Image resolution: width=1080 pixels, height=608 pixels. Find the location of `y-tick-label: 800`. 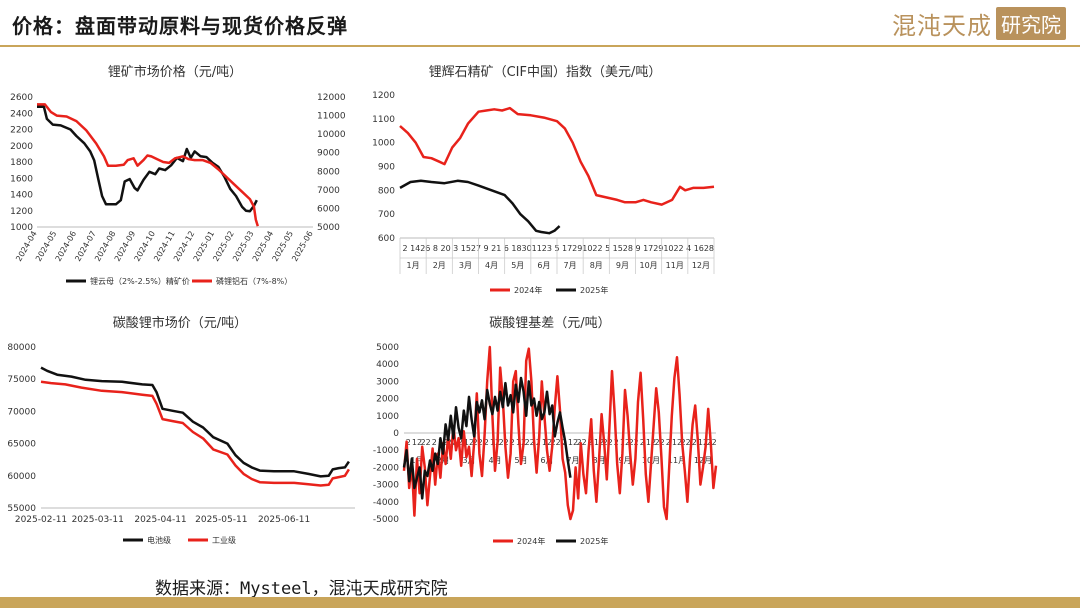

y-tick-label: 800 is located at coordinates (386, 191).